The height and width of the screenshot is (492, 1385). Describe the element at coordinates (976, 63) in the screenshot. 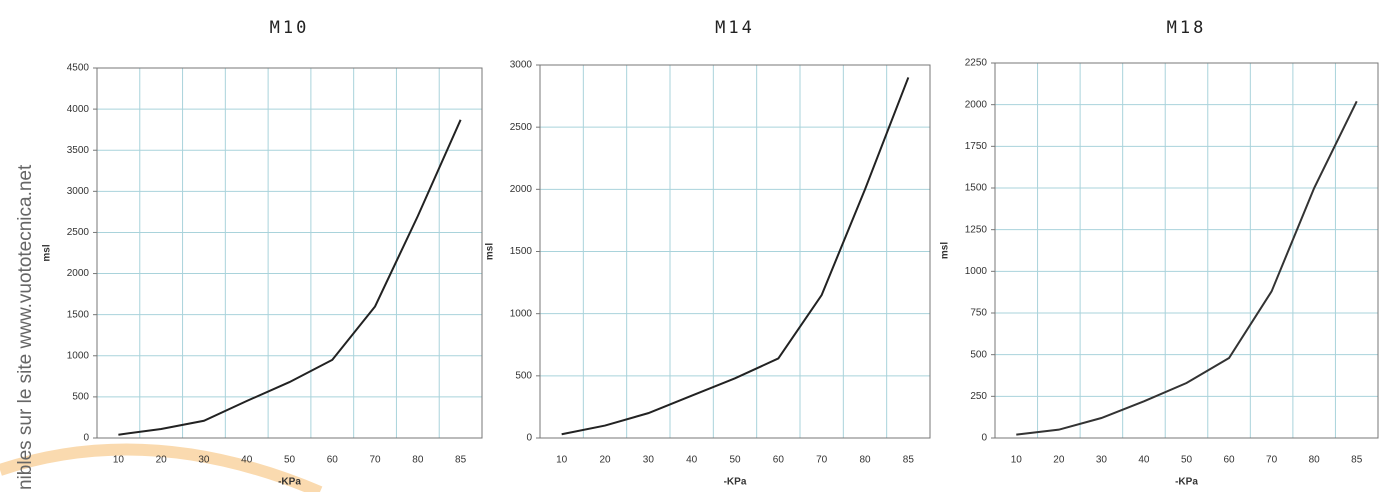

I see `y-tick-label: 2250` at that location.